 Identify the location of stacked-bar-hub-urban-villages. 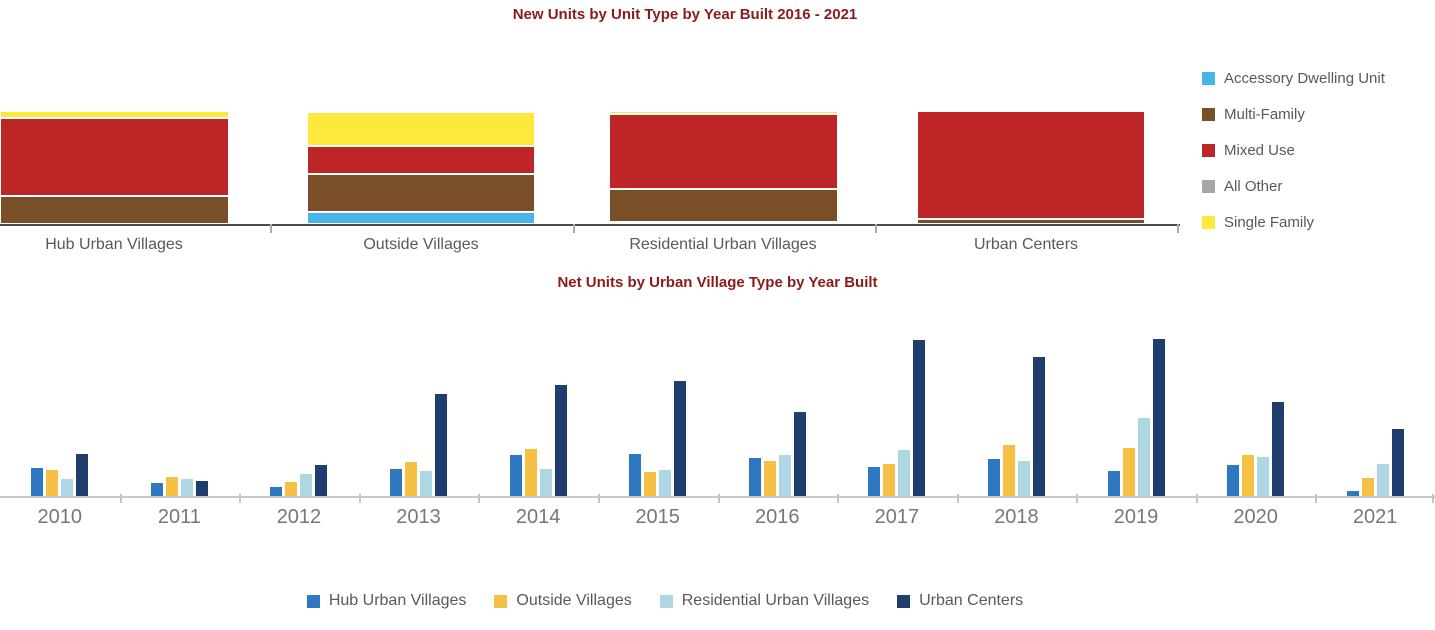
(114, 167).